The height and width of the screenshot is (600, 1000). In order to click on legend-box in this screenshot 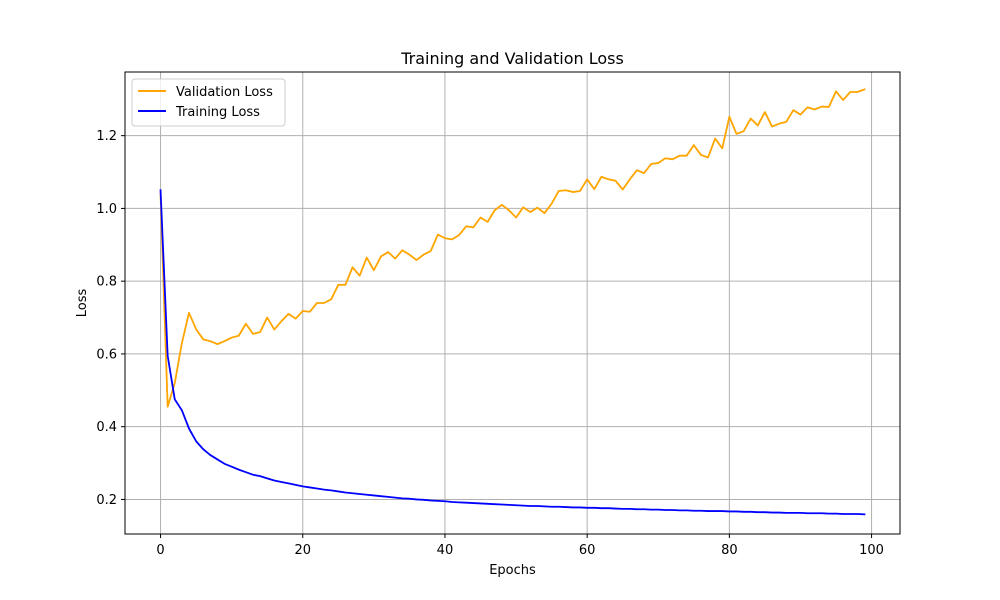, I will do `click(208, 102)`.